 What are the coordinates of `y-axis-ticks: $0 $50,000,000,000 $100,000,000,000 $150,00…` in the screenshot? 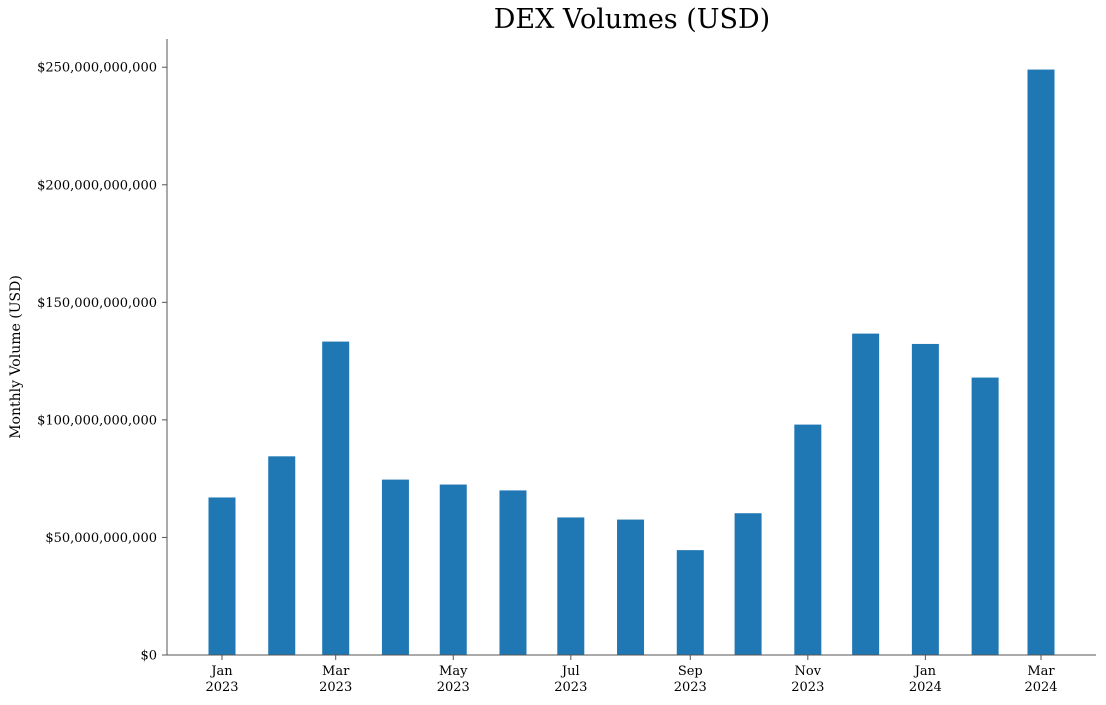 It's located at (102, 362).